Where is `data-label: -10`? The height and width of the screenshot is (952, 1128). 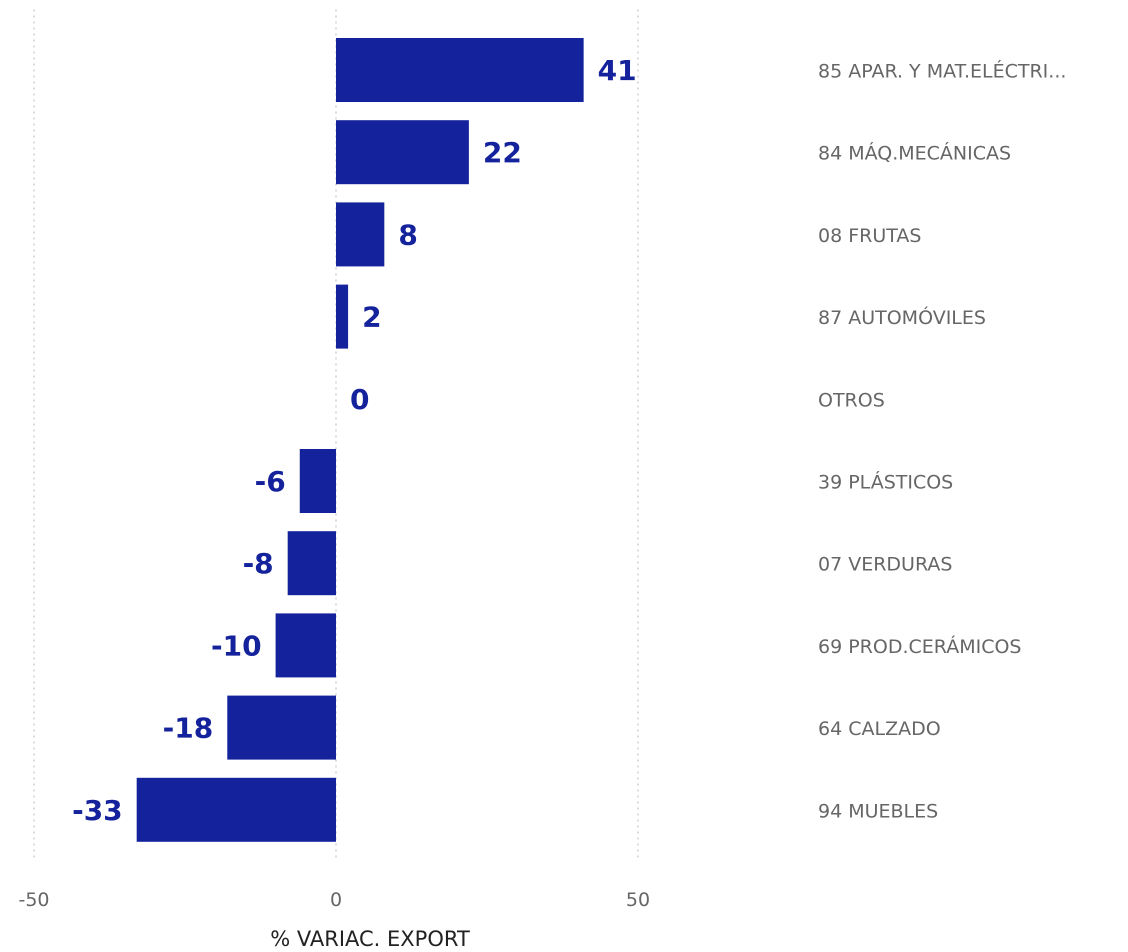 data-label: -10 is located at coordinates (236, 645).